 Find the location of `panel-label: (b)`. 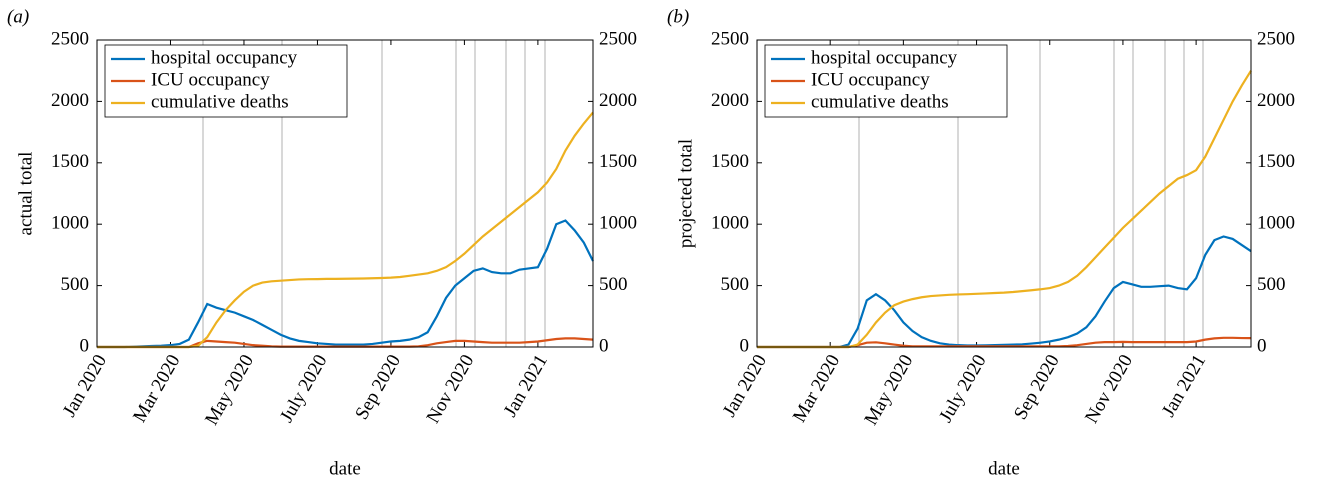

panel-label: (b) is located at coordinates (678, 16).